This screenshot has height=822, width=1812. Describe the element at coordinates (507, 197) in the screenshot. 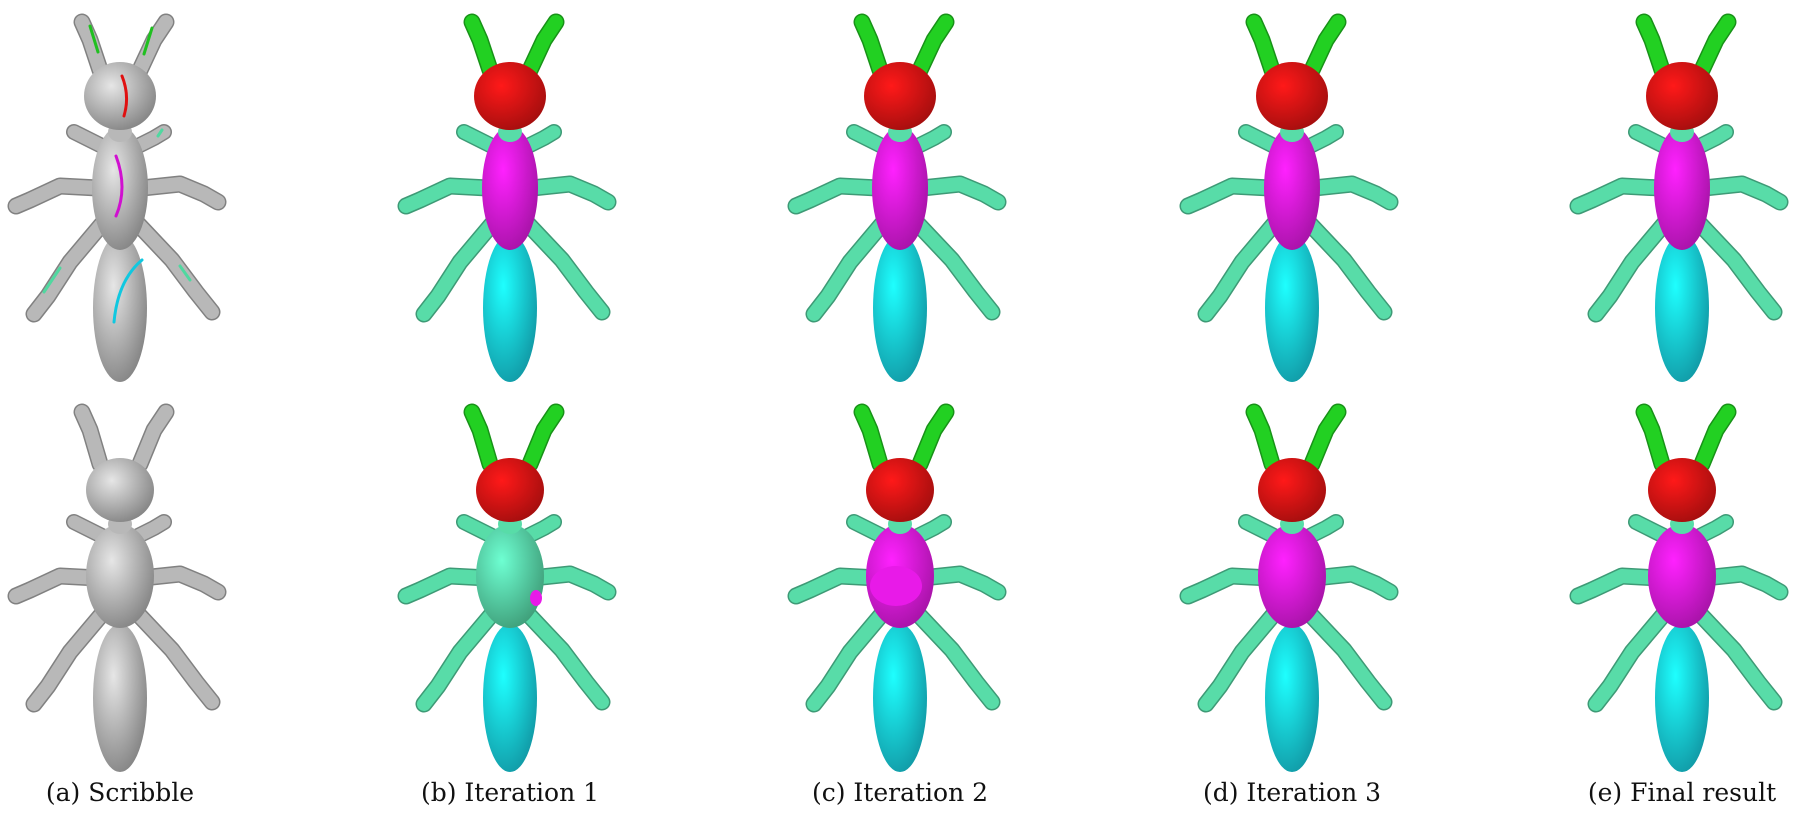

I see `ant-model-b-top` at that location.